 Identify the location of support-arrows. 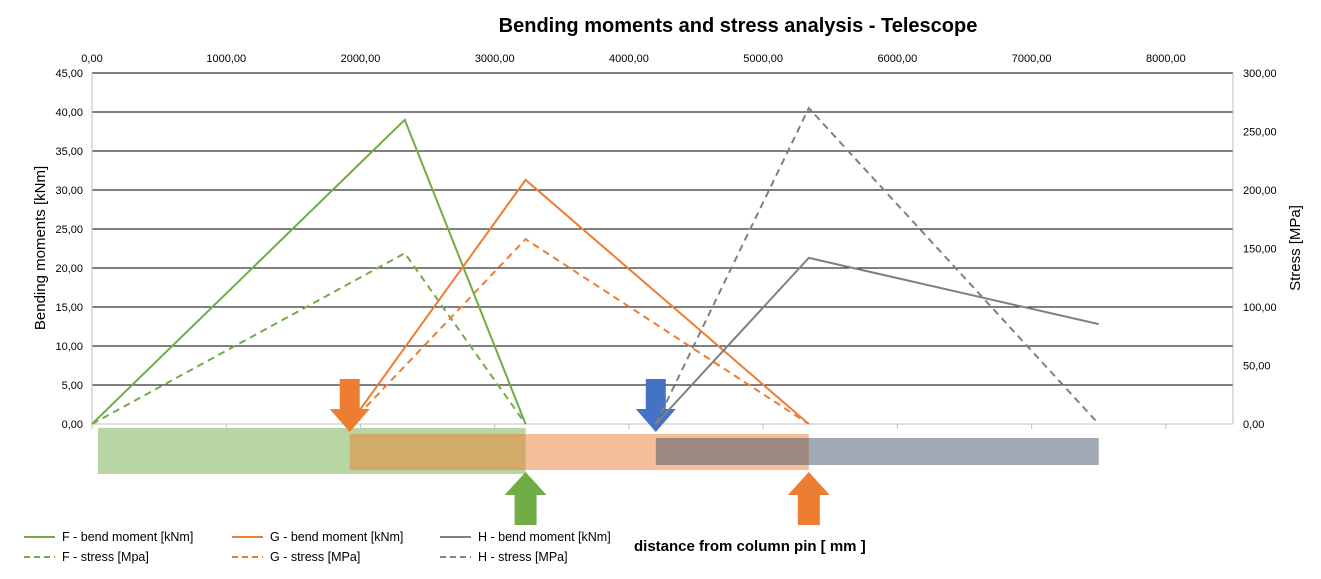
(579, 452).